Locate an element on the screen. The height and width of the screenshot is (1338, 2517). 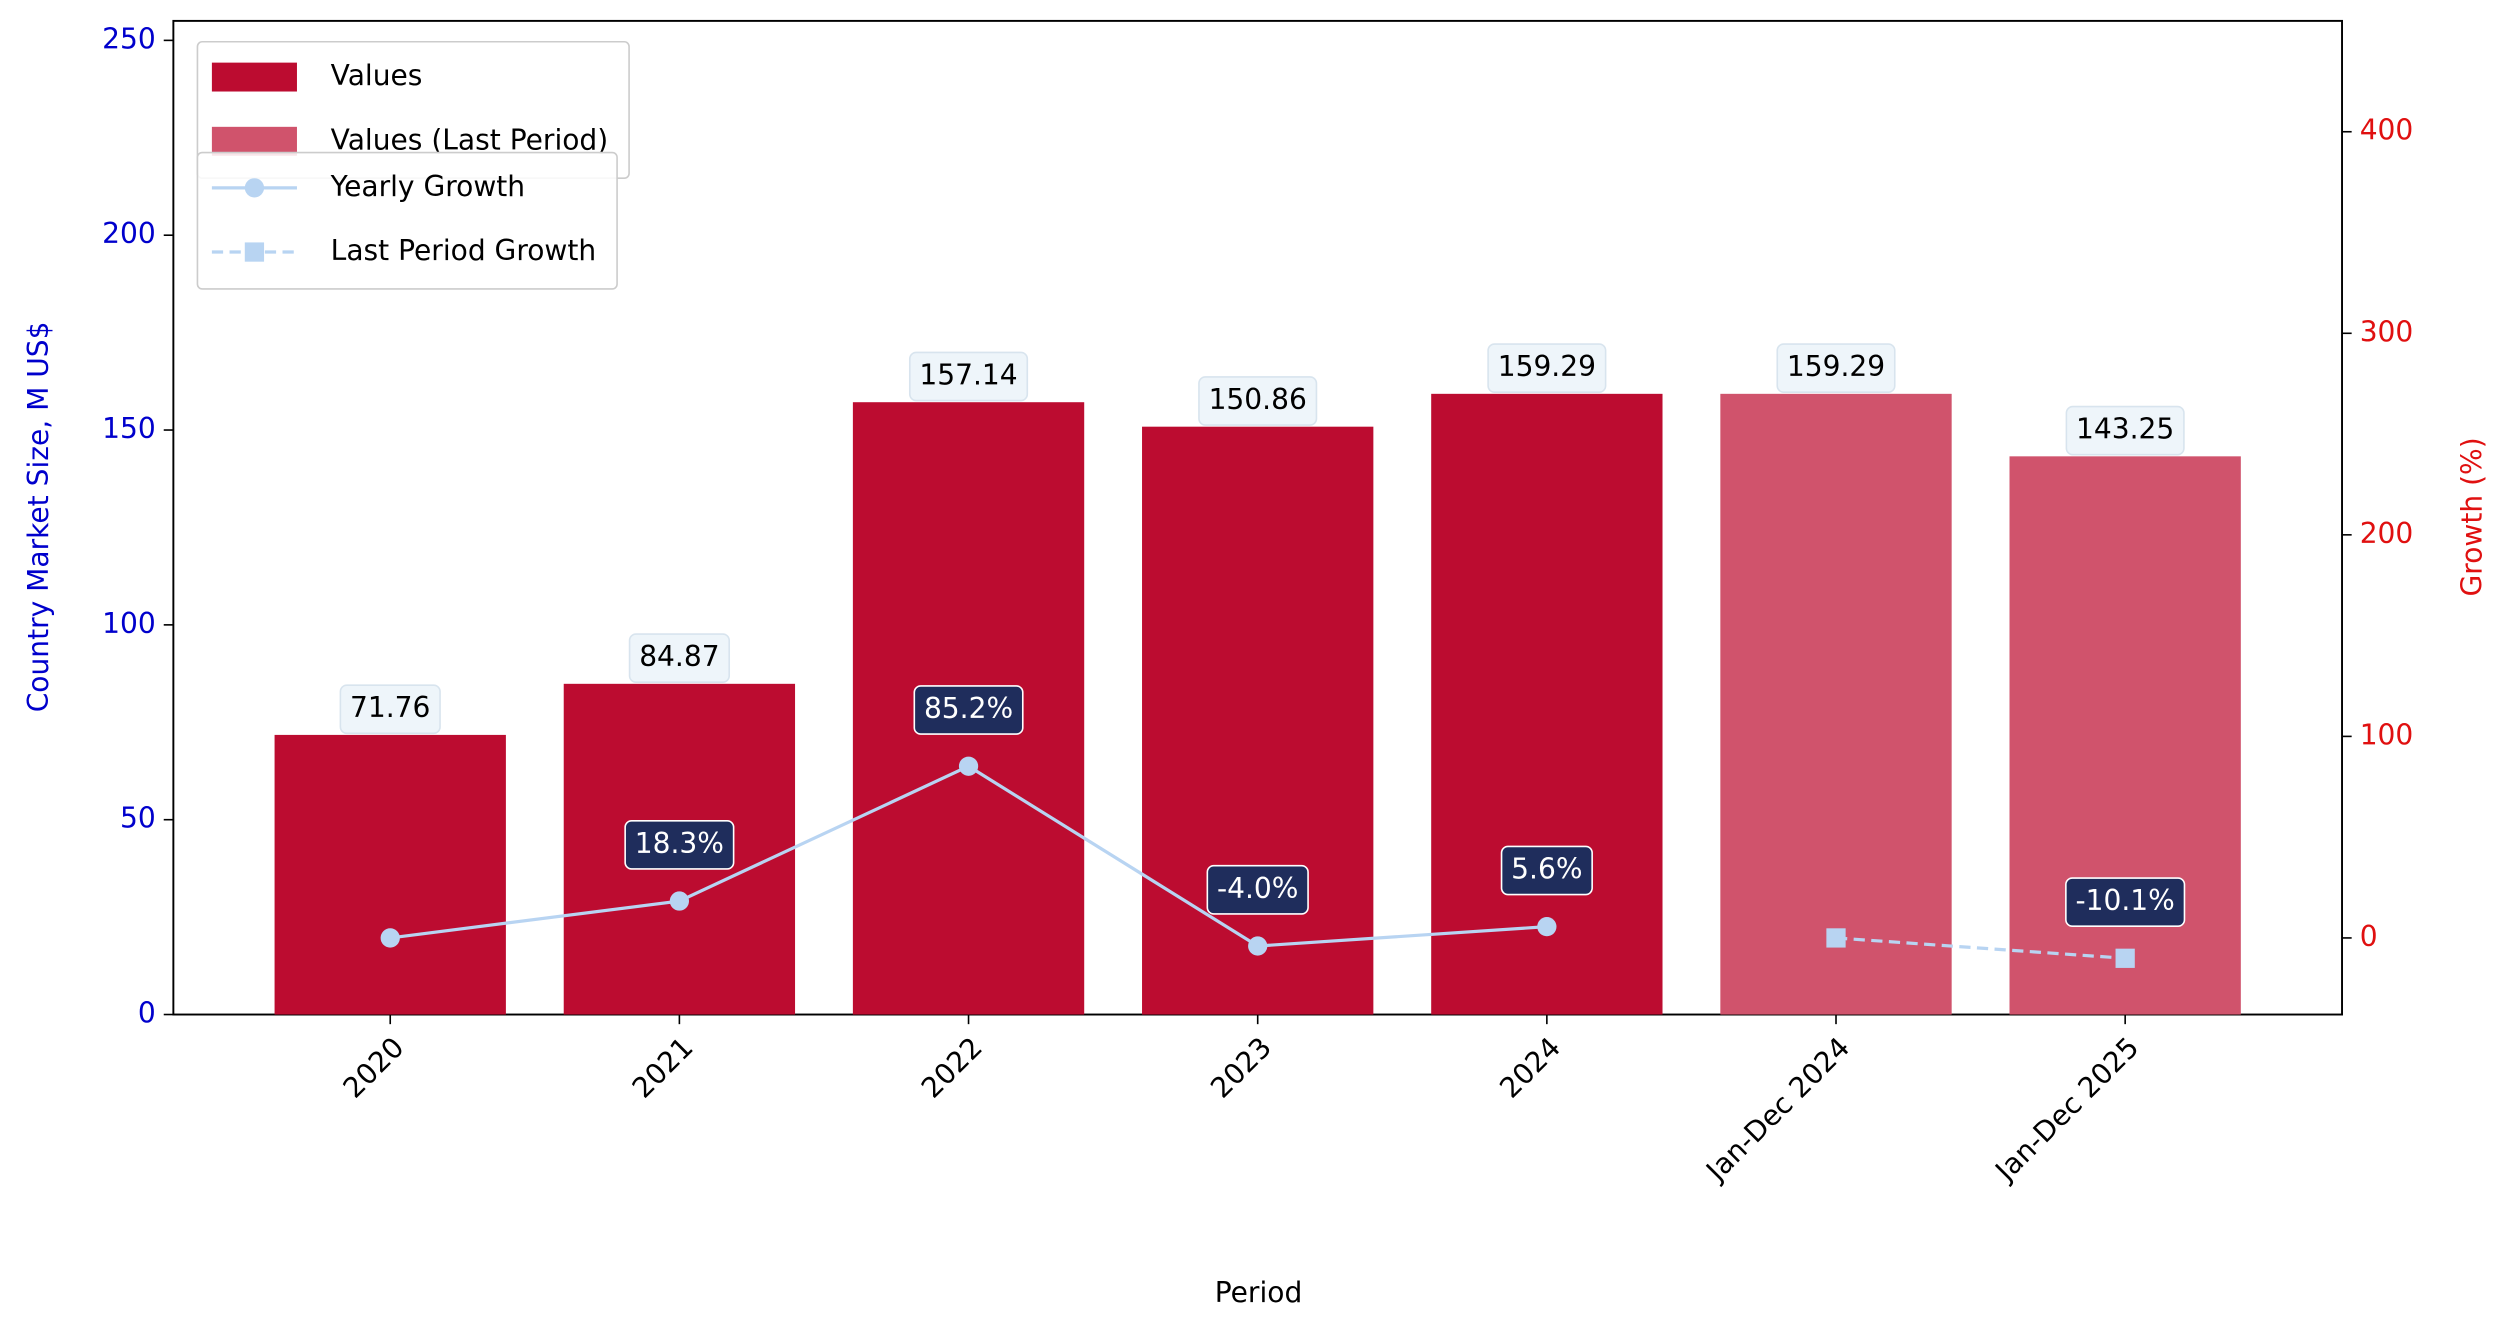
legend: Yearly Growth Last Period Growth is located at coordinates (407, 220).